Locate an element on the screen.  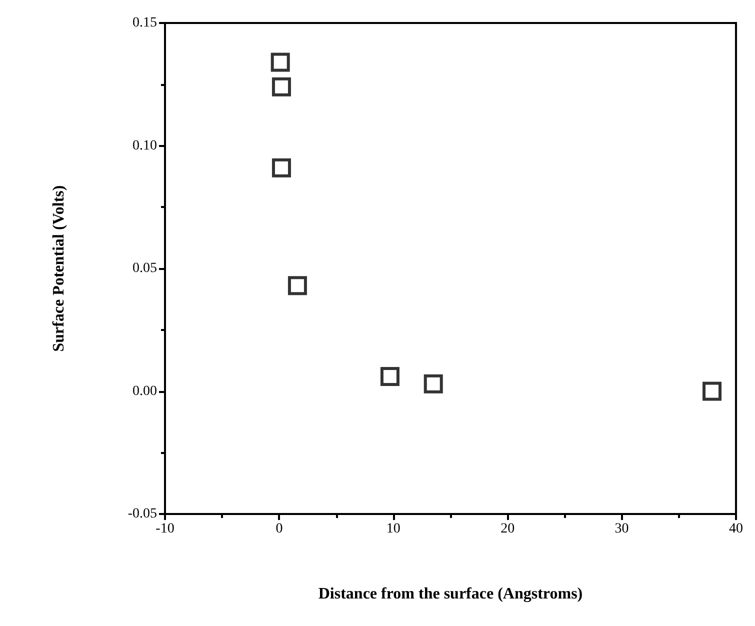
y-tick-label: 0.05 is located at coordinates (144, 268).